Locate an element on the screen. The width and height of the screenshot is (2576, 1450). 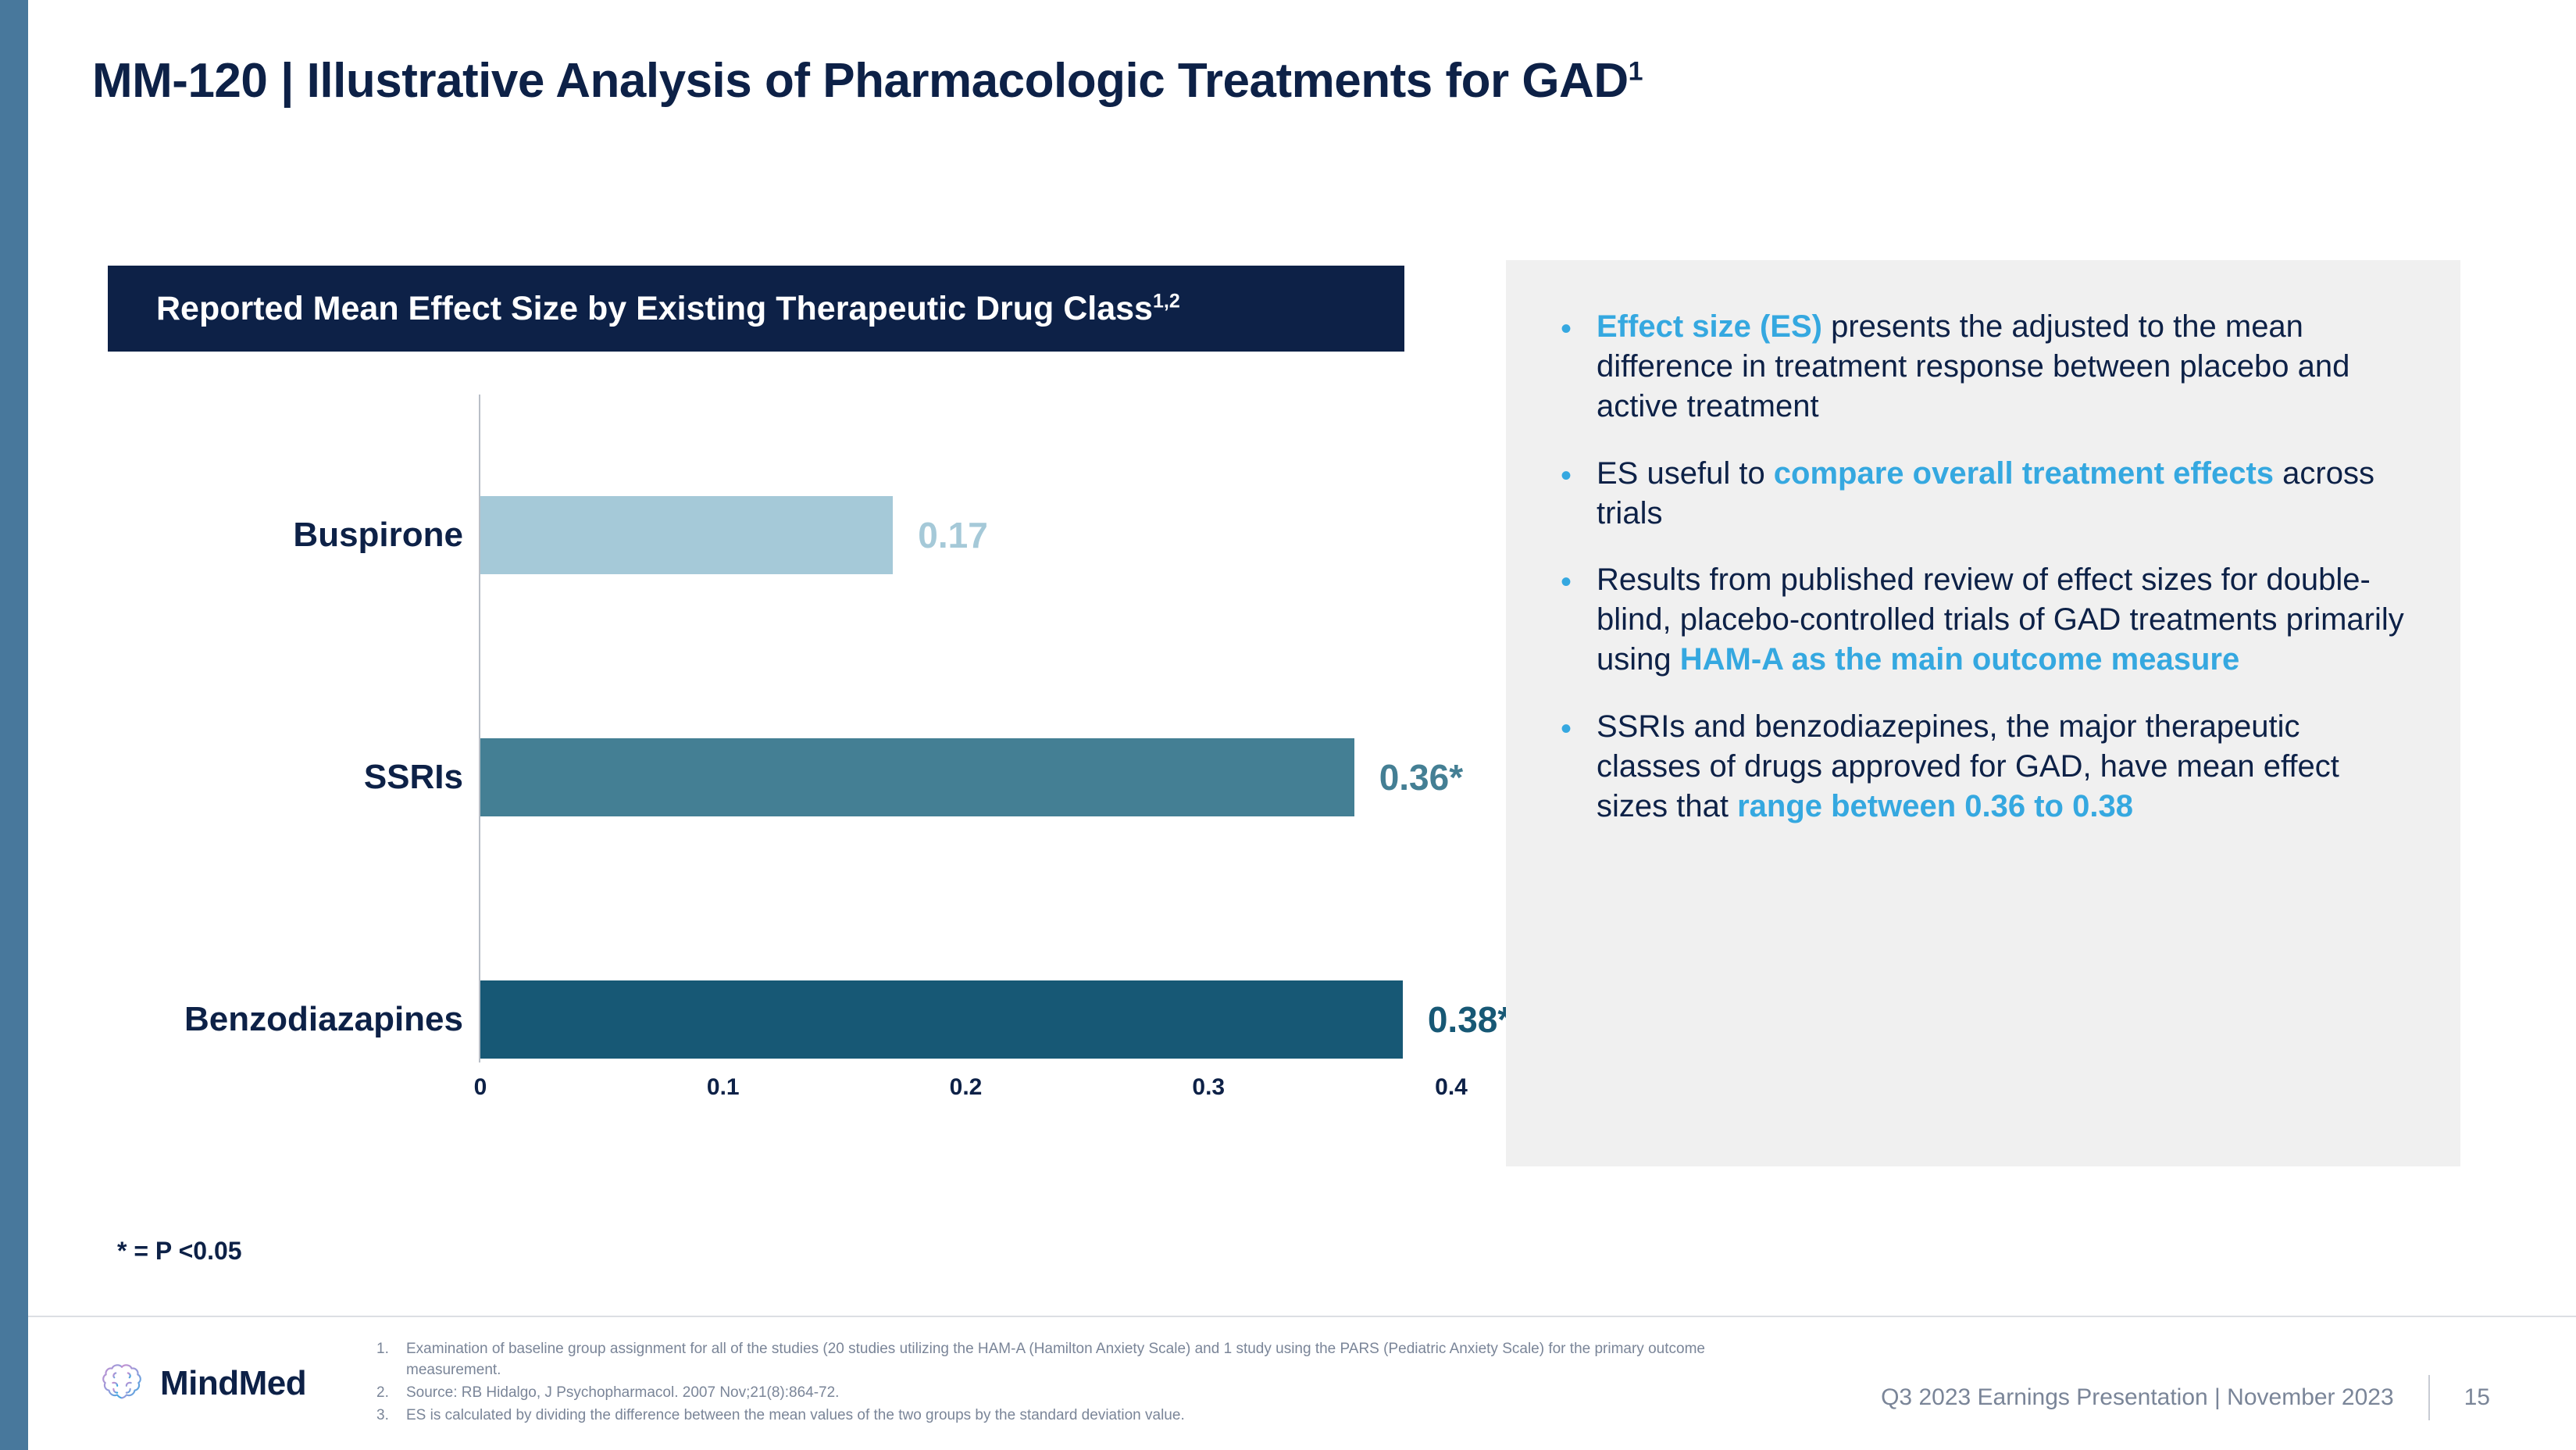
body-phrase: across trials is located at coordinates (1985, 492).